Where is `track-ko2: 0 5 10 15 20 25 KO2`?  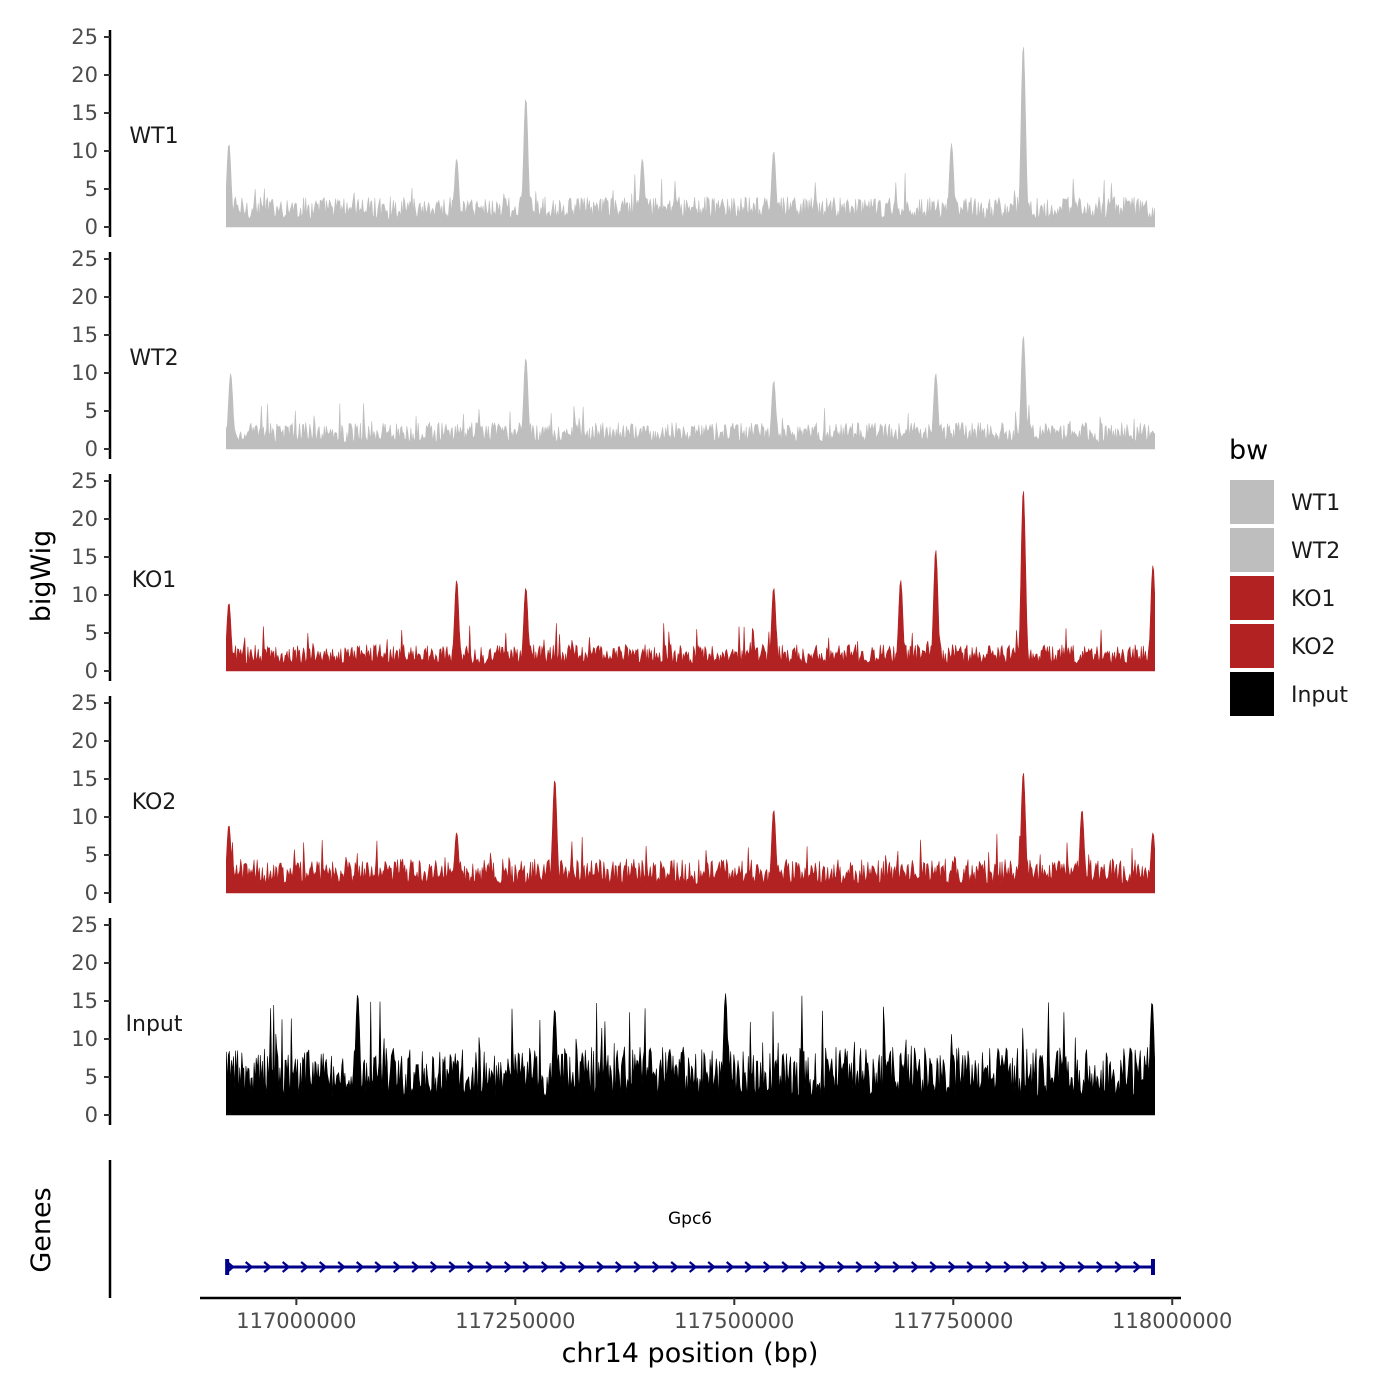
track-ko2: 0 5 10 15 20 25 KO2 is located at coordinates (613, 798).